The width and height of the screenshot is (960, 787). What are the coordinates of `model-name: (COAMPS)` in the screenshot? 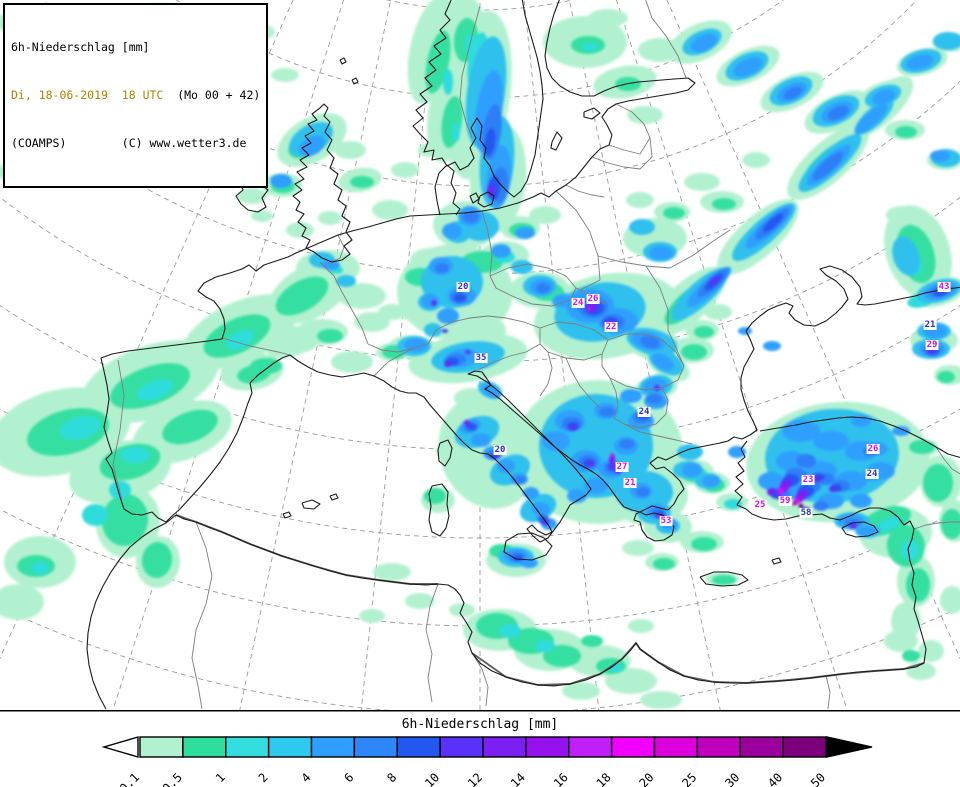 It's located at (39, 143).